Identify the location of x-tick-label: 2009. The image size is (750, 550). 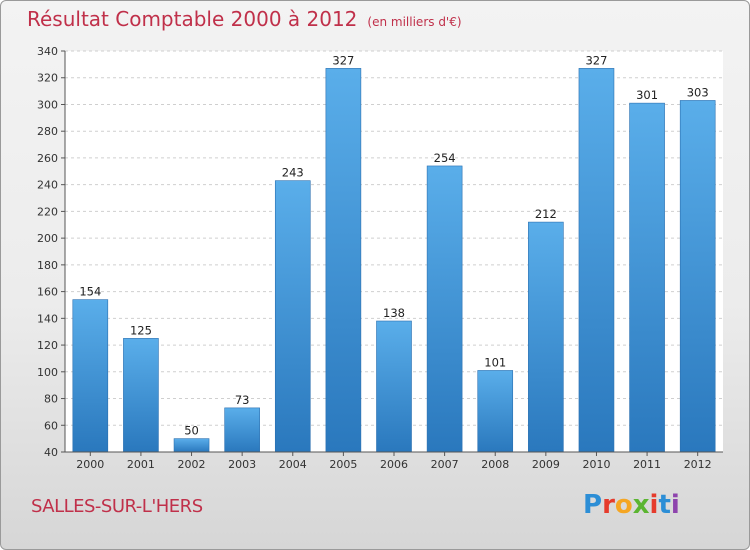
(546, 464).